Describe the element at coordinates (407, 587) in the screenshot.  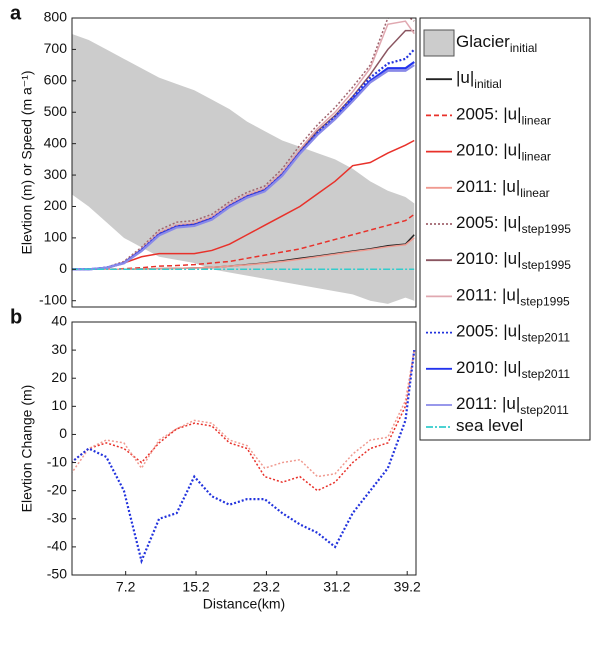
I see `x-tick-label: 39.2` at that location.